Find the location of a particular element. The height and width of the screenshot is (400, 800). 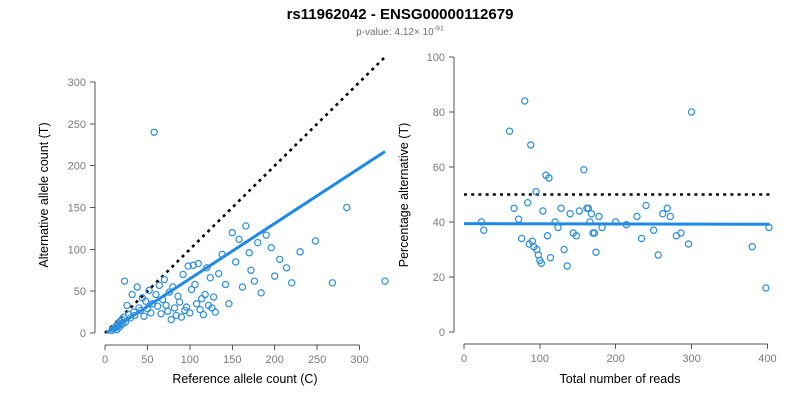

figure-title: rs11962042 - ENSG00000112679 is located at coordinates (400, 14).